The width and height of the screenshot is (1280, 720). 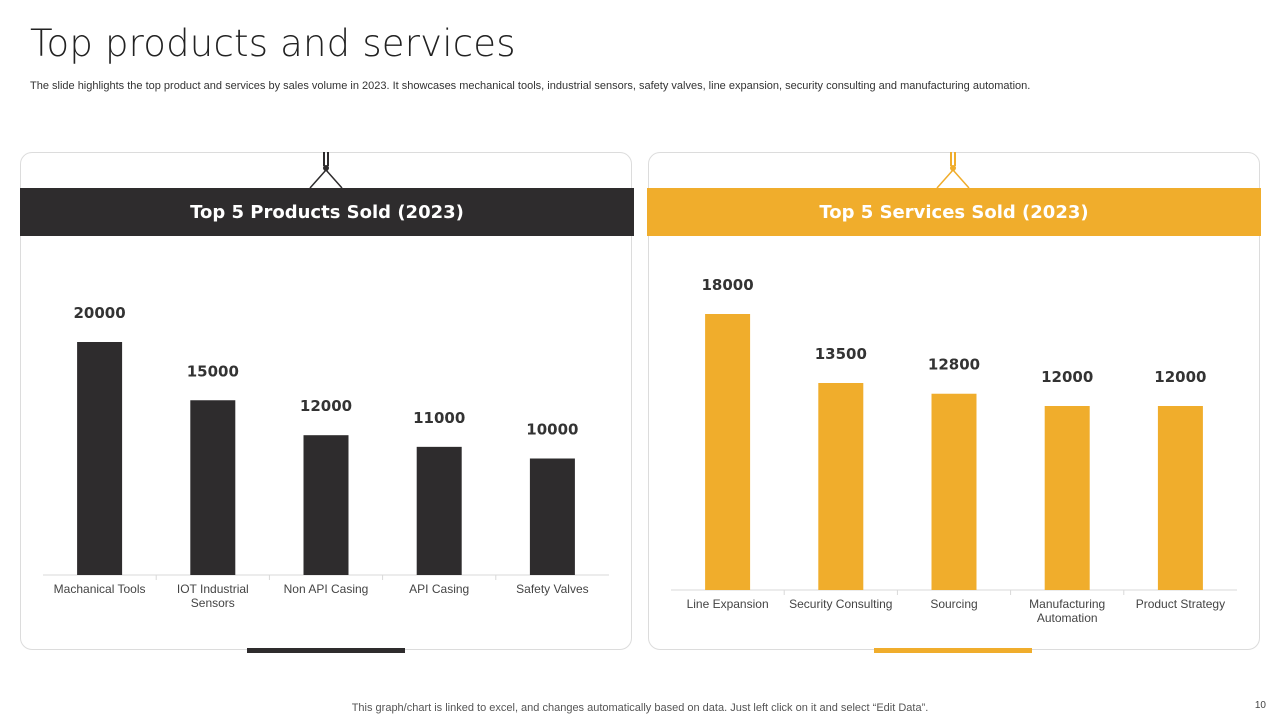 I want to click on data-label-3: 12000, so click(x=326, y=406).